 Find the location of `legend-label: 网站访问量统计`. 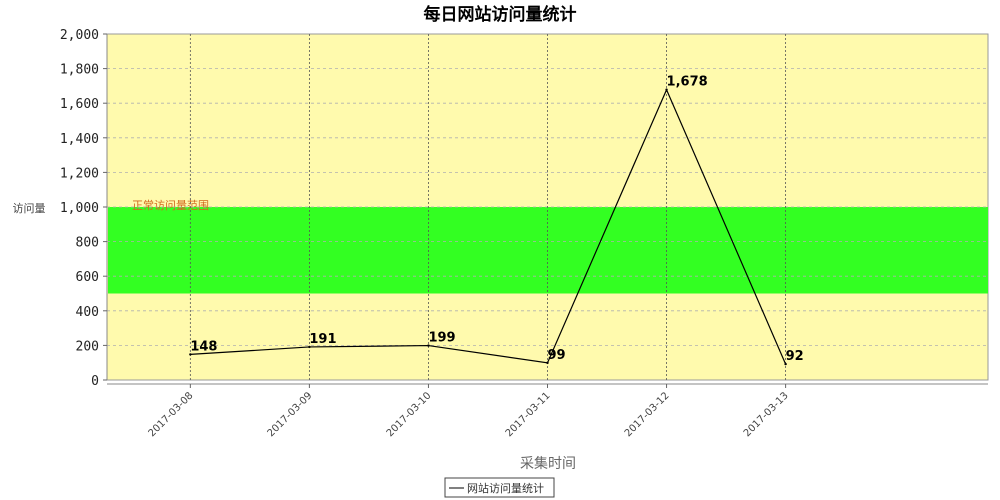

legend-label: 网站访问量统计 is located at coordinates (505, 488).